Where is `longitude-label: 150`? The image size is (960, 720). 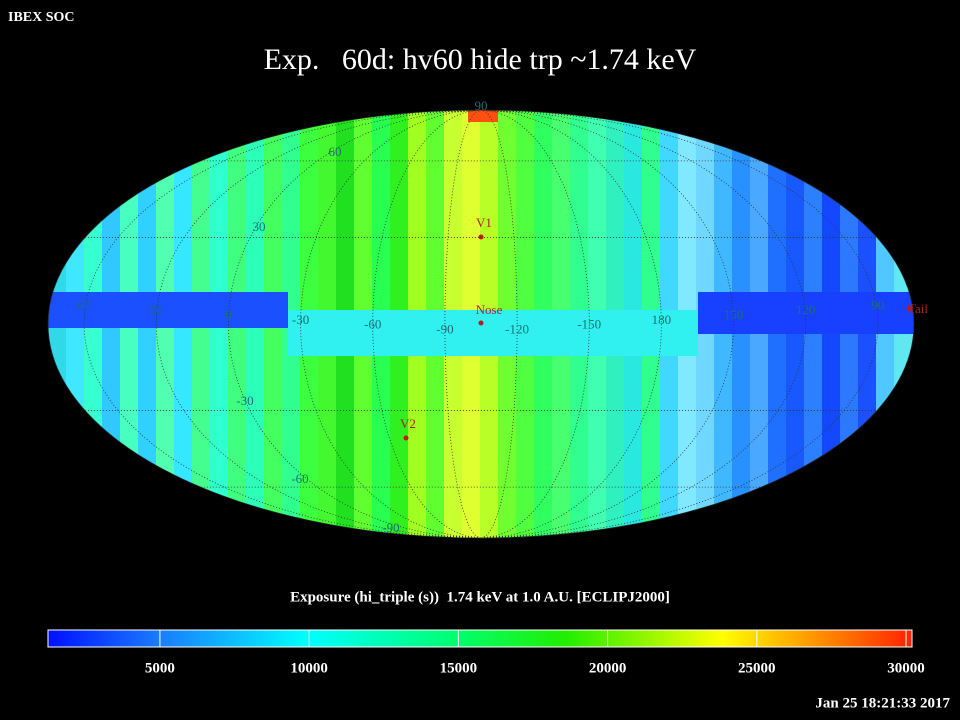
longitude-label: 150 is located at coordinates (734, 314).